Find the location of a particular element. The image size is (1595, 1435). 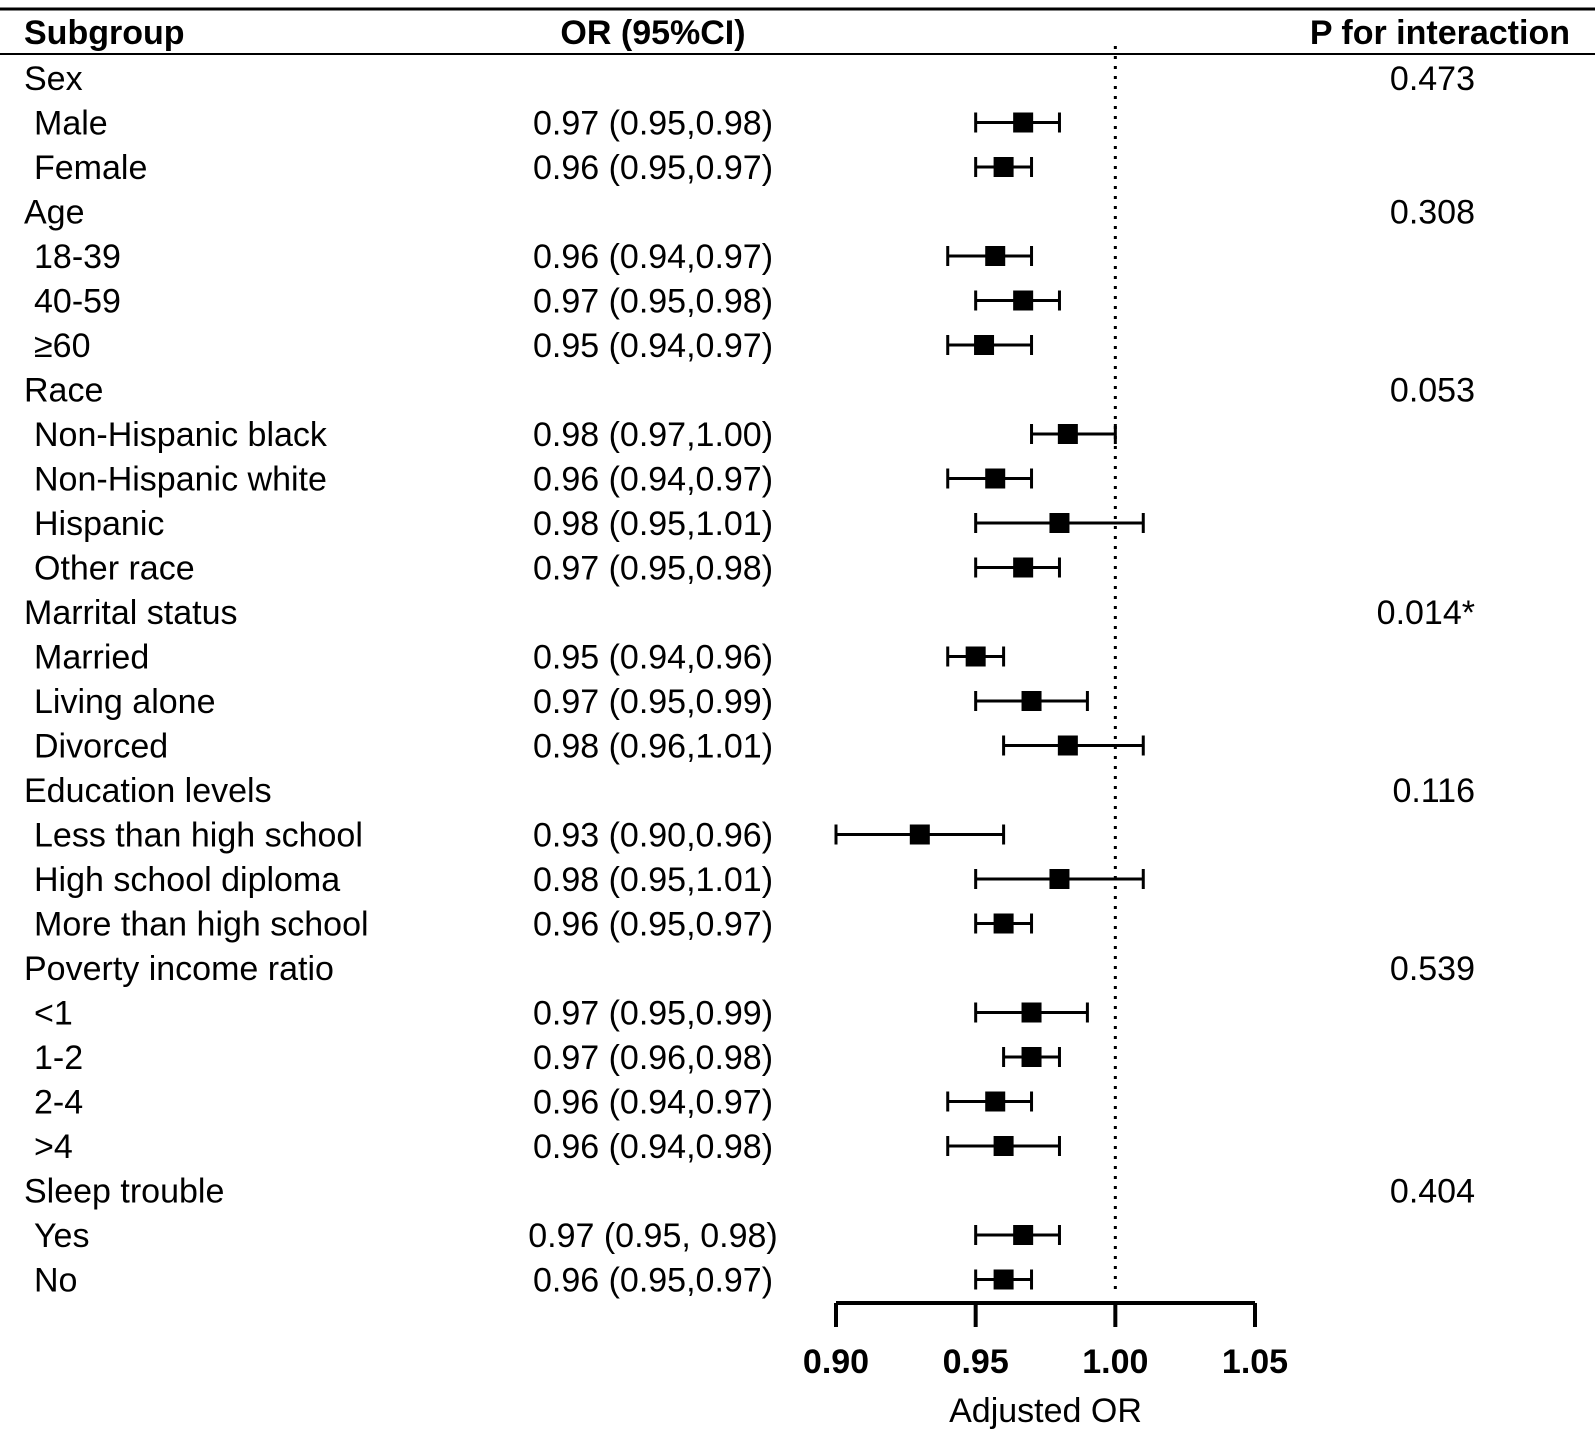

group-row: Sleep trouble 0.404 is located at coordinates (749, 1192).